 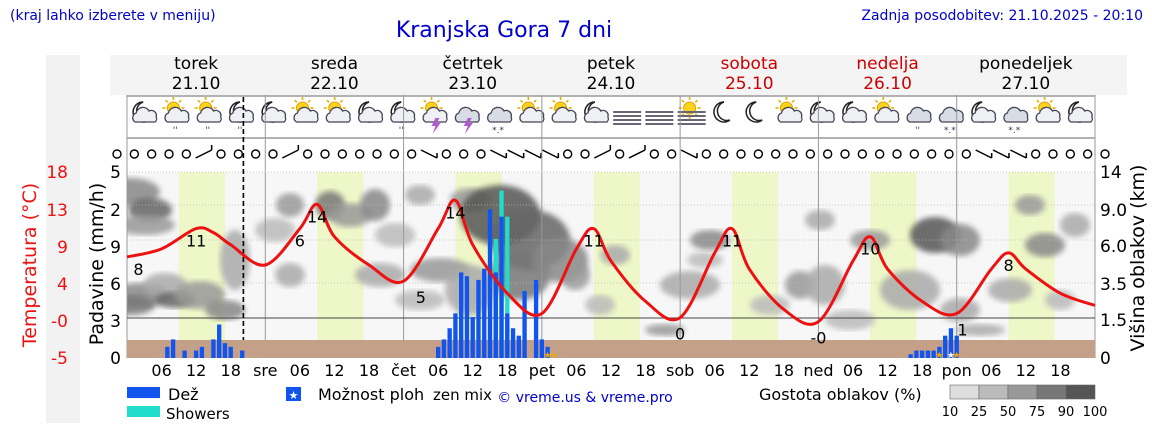 What do you see at coordinates (59, 359) in the screenshot?
I see `temperature-tick: -5` at bounding box center [59, 359].